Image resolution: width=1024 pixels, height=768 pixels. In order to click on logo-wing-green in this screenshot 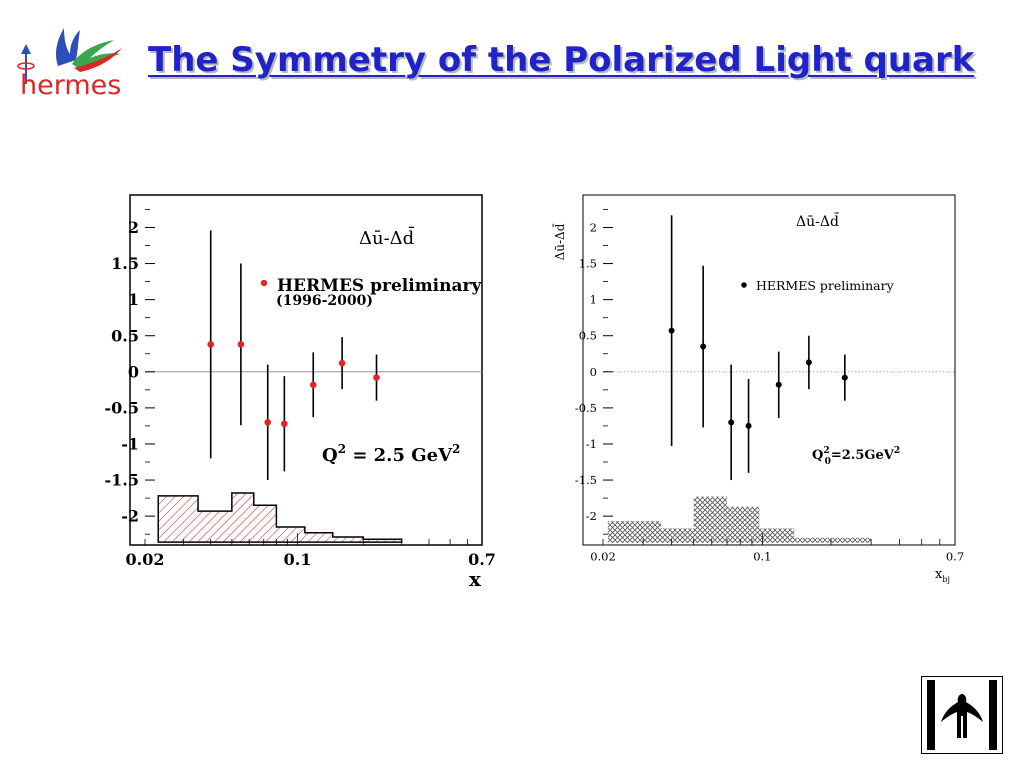, I will do `click(96, 54)`.